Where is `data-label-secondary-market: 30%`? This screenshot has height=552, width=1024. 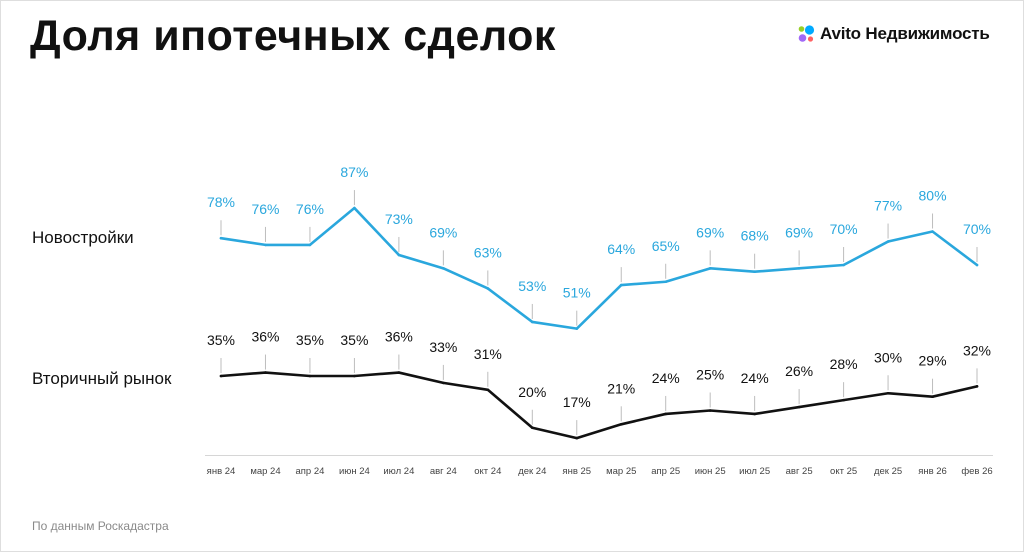 data-label-secondary-market: 30% is located at coordinates (888, 357).